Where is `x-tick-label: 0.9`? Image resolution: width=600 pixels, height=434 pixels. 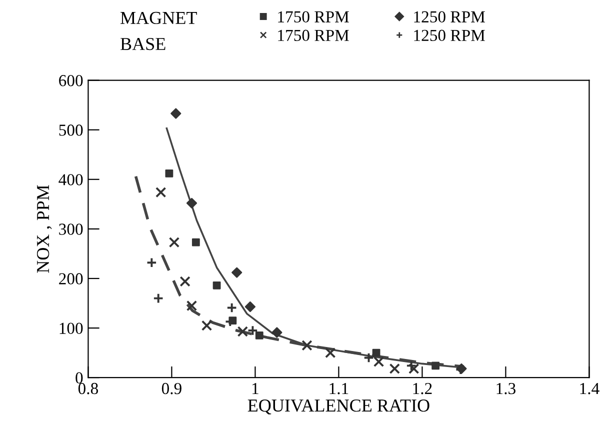 x-tick-label: 0.9 is located at coordinates (172, 388).